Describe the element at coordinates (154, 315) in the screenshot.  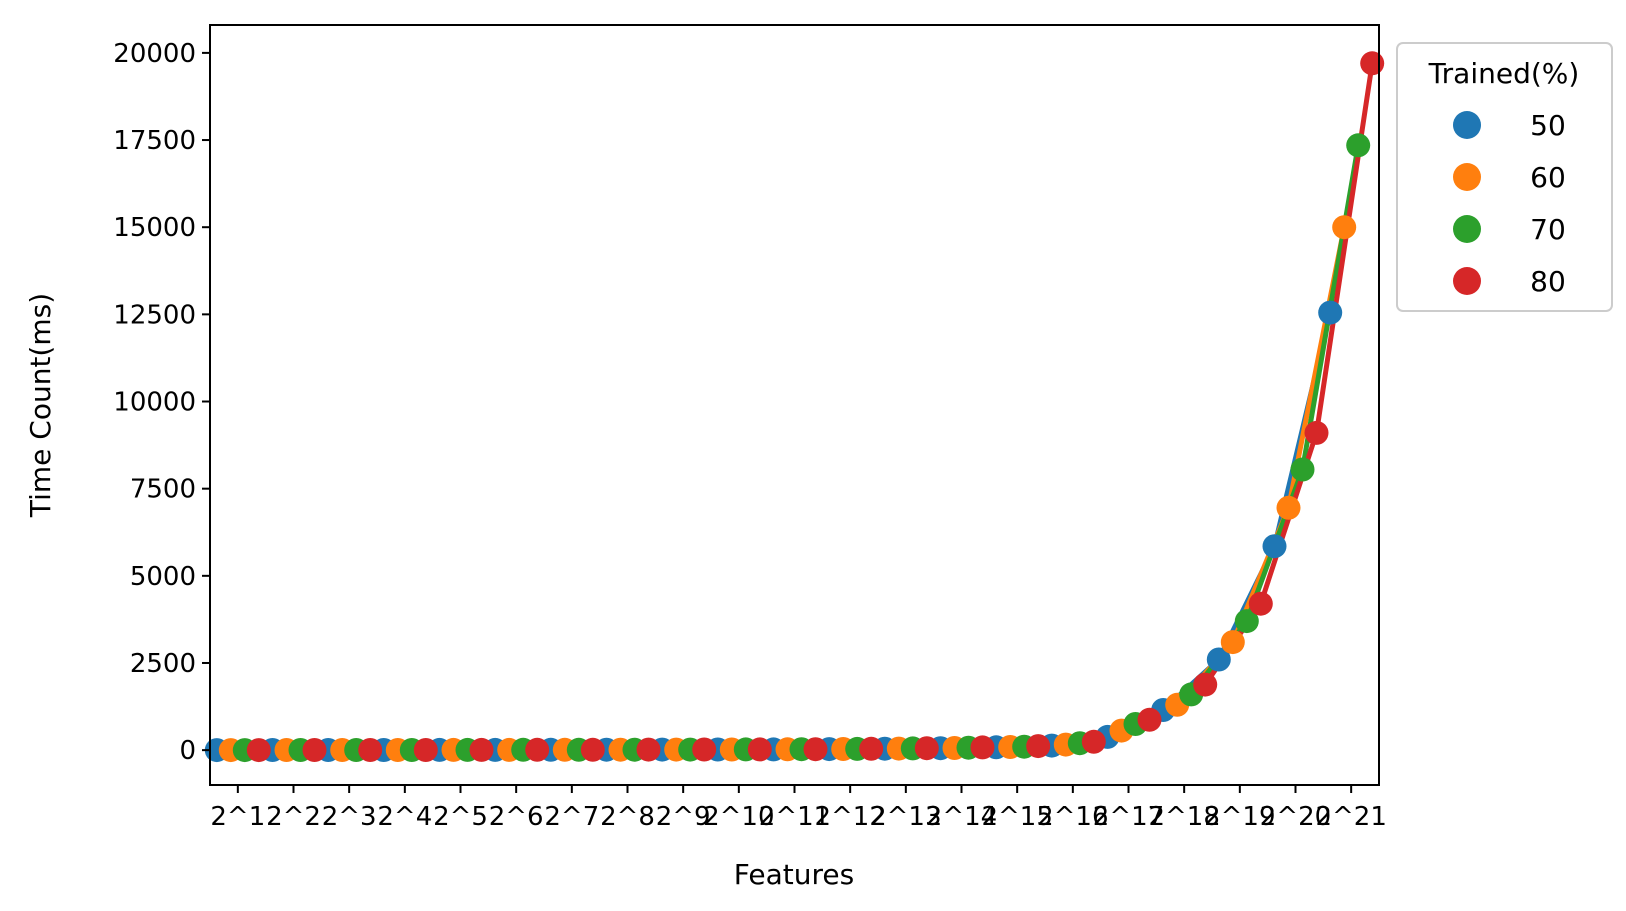
I see `y-tick-label: 12500` at that location.